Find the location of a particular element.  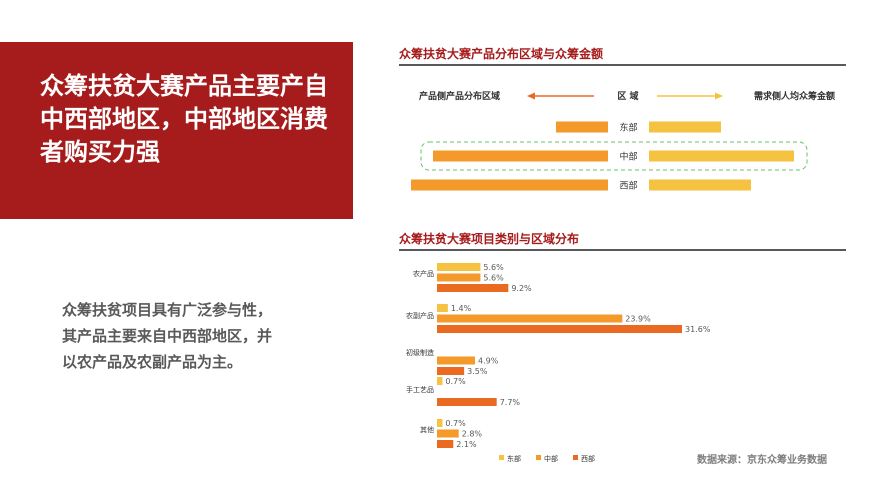

value-label-农副产品-东部: 1.4% is located at coordinates (461, 308).